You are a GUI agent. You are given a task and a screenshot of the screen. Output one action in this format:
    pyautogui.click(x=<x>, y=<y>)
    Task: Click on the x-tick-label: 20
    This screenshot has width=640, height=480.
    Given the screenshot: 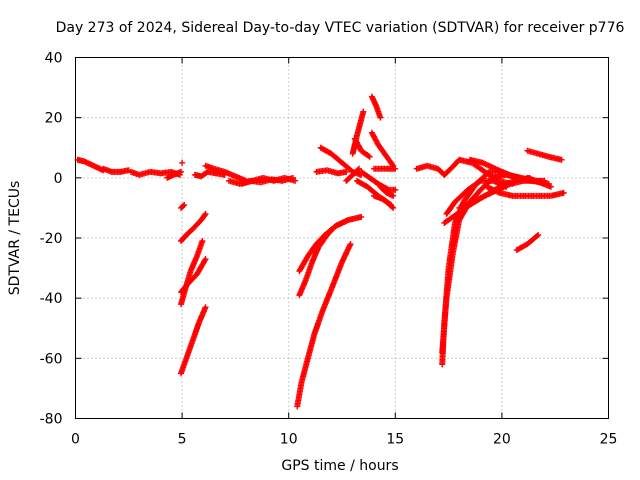 What is the action you would take?
    pyautogui.click(x=502, y=440)
    